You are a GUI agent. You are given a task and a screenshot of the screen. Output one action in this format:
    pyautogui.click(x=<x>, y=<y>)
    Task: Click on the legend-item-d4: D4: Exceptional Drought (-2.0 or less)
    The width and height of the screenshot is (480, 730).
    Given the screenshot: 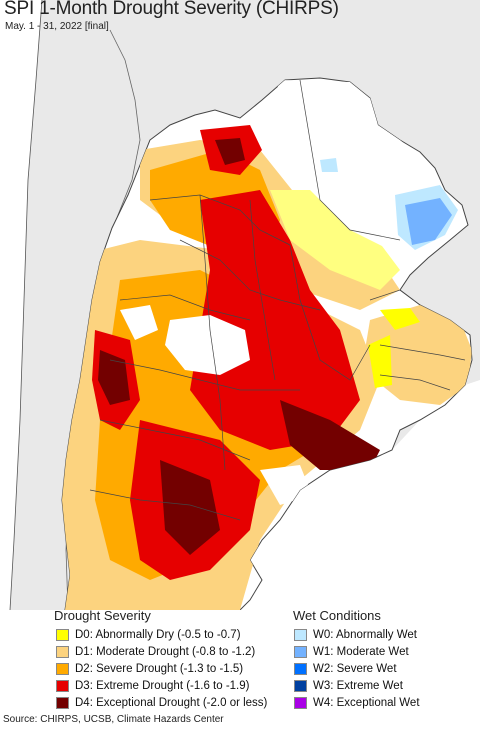 What is the action you would take?
    pyautogui.click(x=161, y=702)
    